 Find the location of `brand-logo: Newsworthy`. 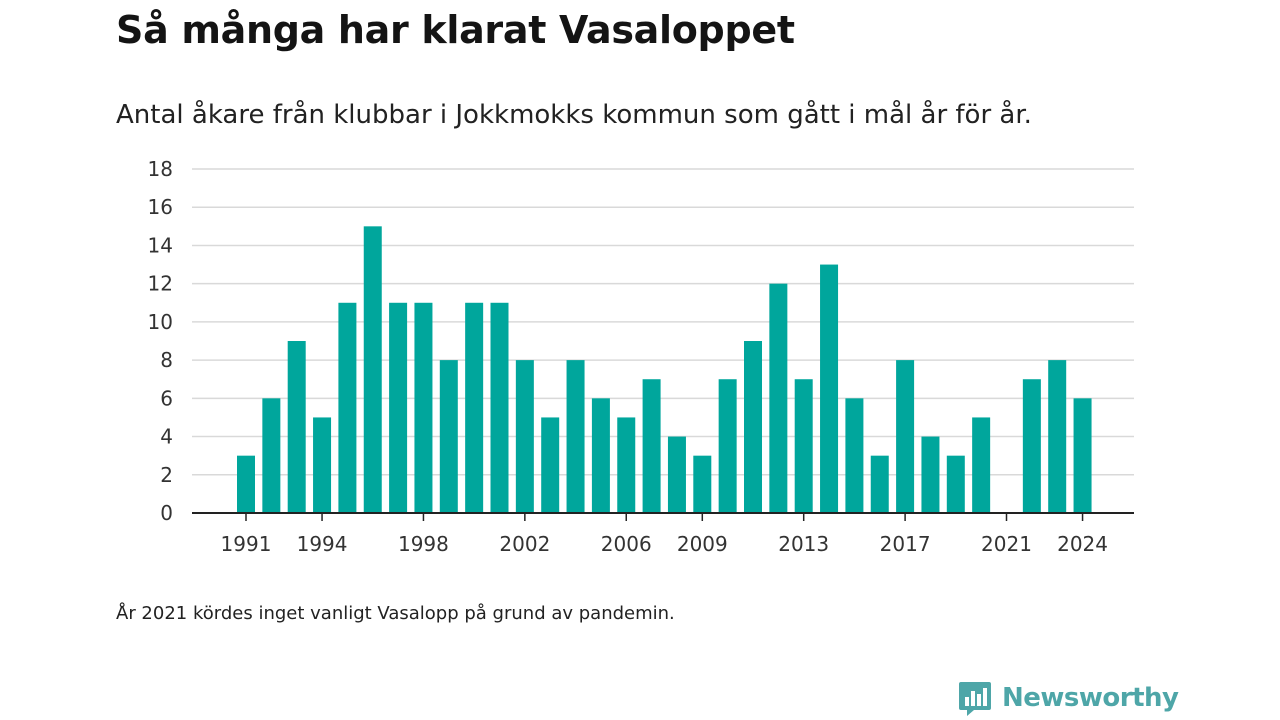

brand-logo: Newsworthy is located at coordinates (1068, 698).